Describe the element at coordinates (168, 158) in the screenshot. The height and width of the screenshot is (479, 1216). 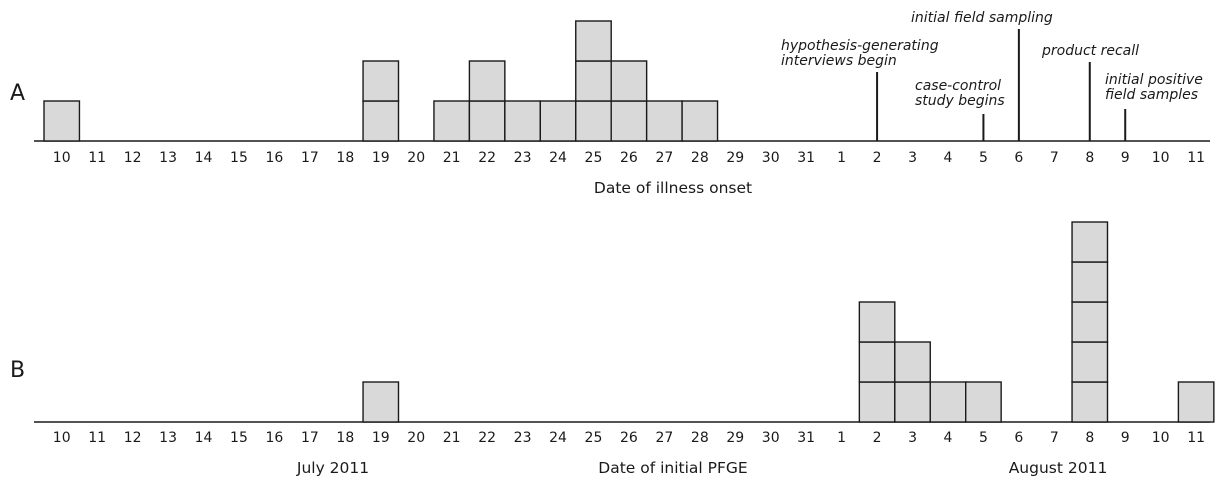
I see `panel-a-tick-label: 13` at that location.